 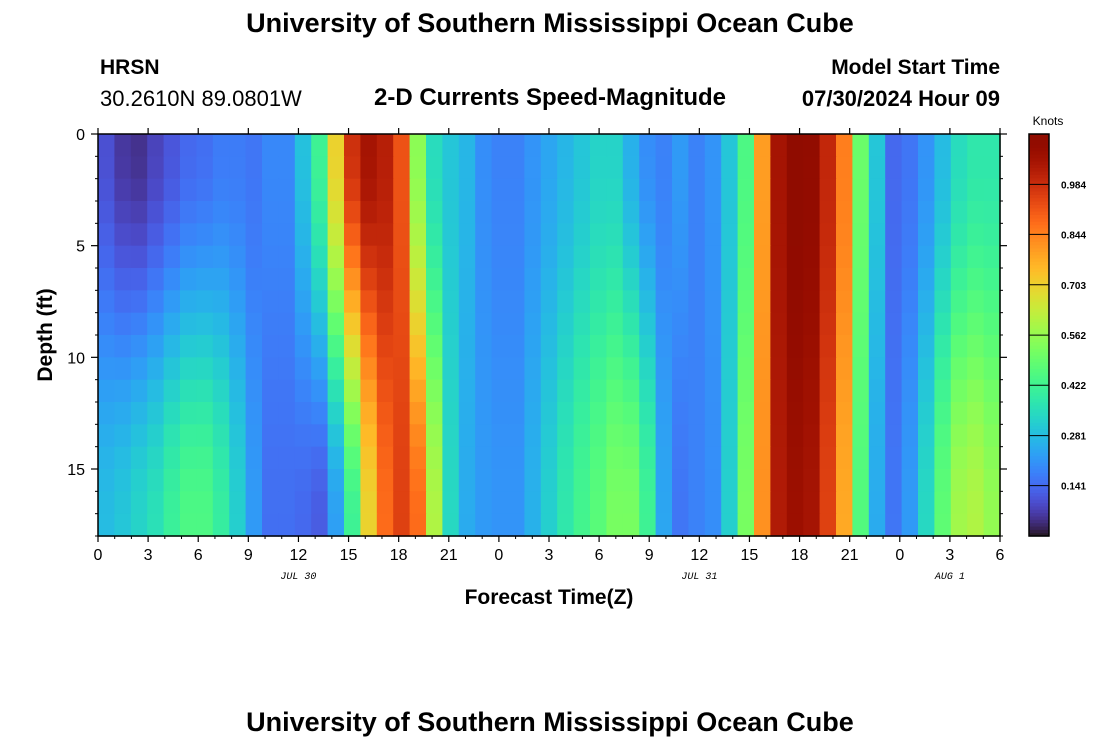 I want to click on x-axis-label: Forecast Time(Z), so click(x=549, y=597).